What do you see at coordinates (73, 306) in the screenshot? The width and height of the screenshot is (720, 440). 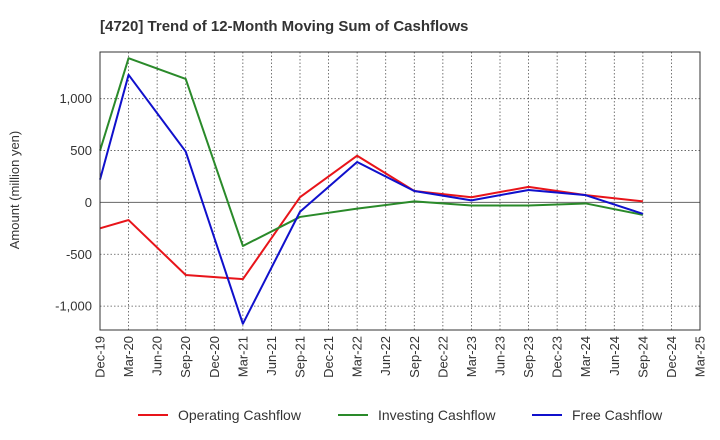 I see `y-tick-label: -1,000` at bounding box center [73, 306].